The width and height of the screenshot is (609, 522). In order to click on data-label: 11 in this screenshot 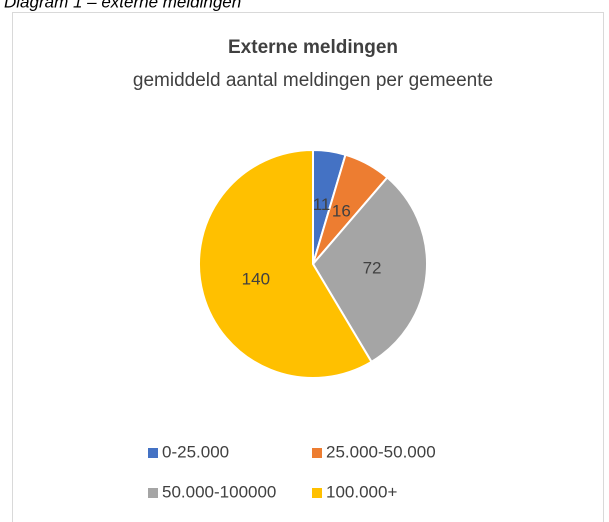, I will do `click(322, 204)`.